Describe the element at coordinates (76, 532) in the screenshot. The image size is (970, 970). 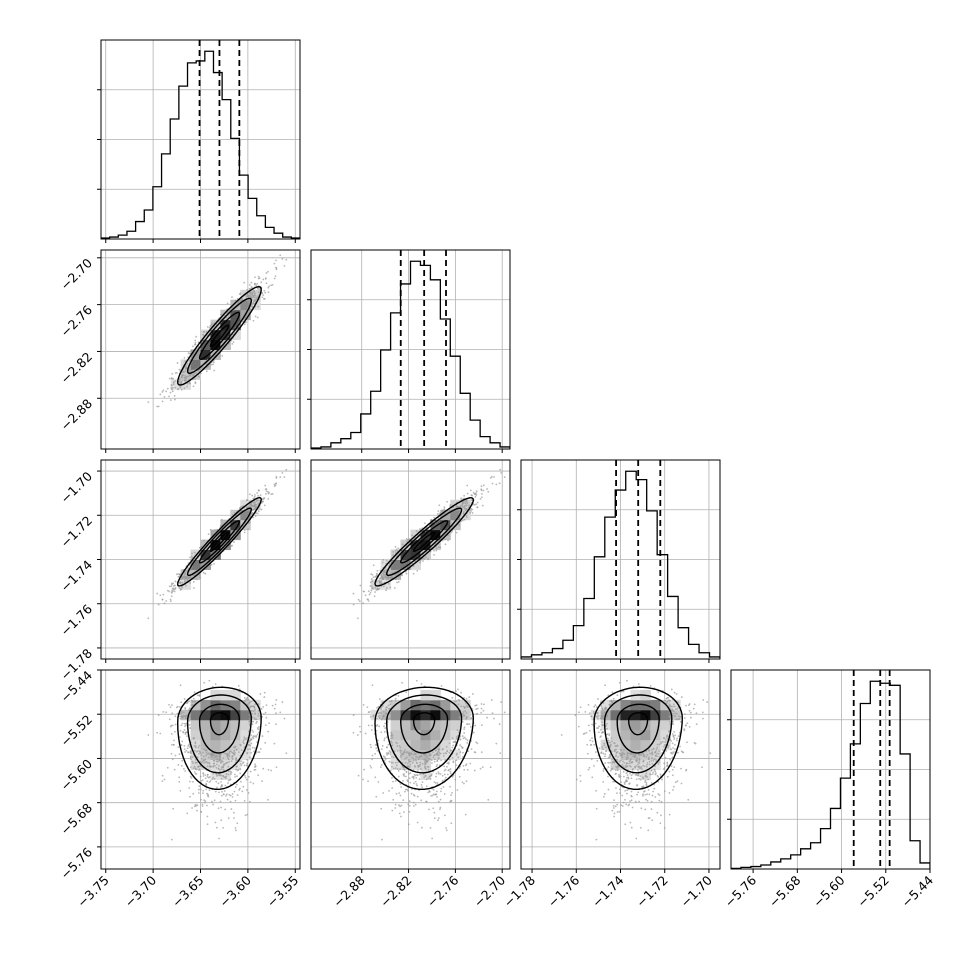
I see `y-tick-label: −1.72` at that location.